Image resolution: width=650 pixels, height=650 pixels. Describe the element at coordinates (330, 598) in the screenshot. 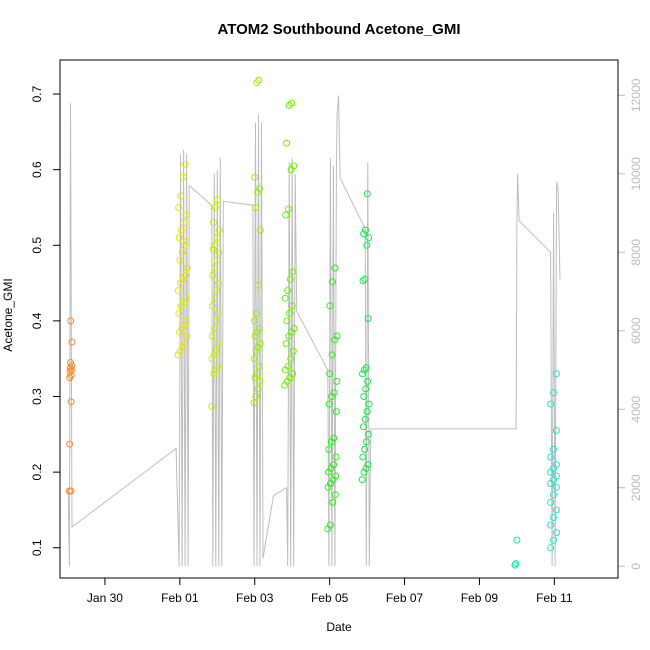

I see `x-tick-label: Feb 05` at that location.